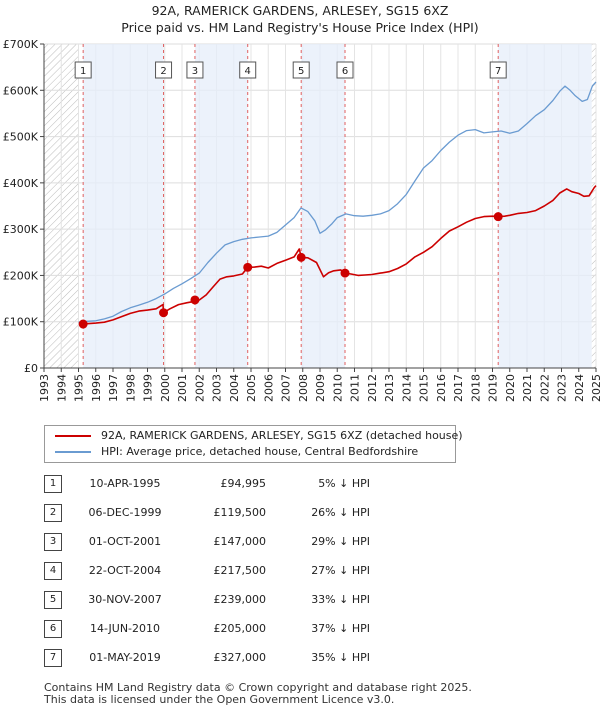  I want to click on y-tick-label: £0, so click(31, 368).